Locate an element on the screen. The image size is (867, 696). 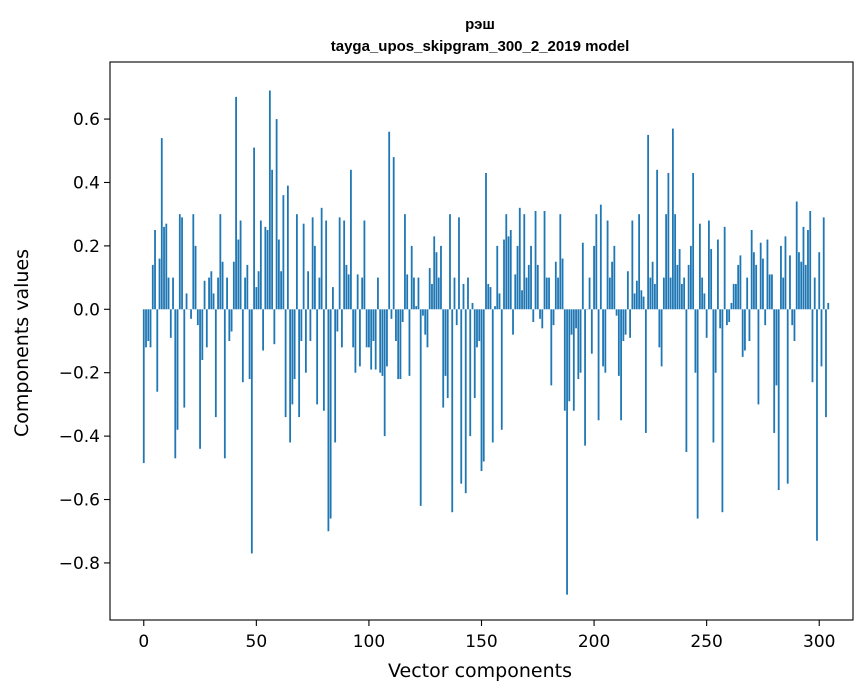
x-tick-label: 50 is located at coordinates (257, 642).